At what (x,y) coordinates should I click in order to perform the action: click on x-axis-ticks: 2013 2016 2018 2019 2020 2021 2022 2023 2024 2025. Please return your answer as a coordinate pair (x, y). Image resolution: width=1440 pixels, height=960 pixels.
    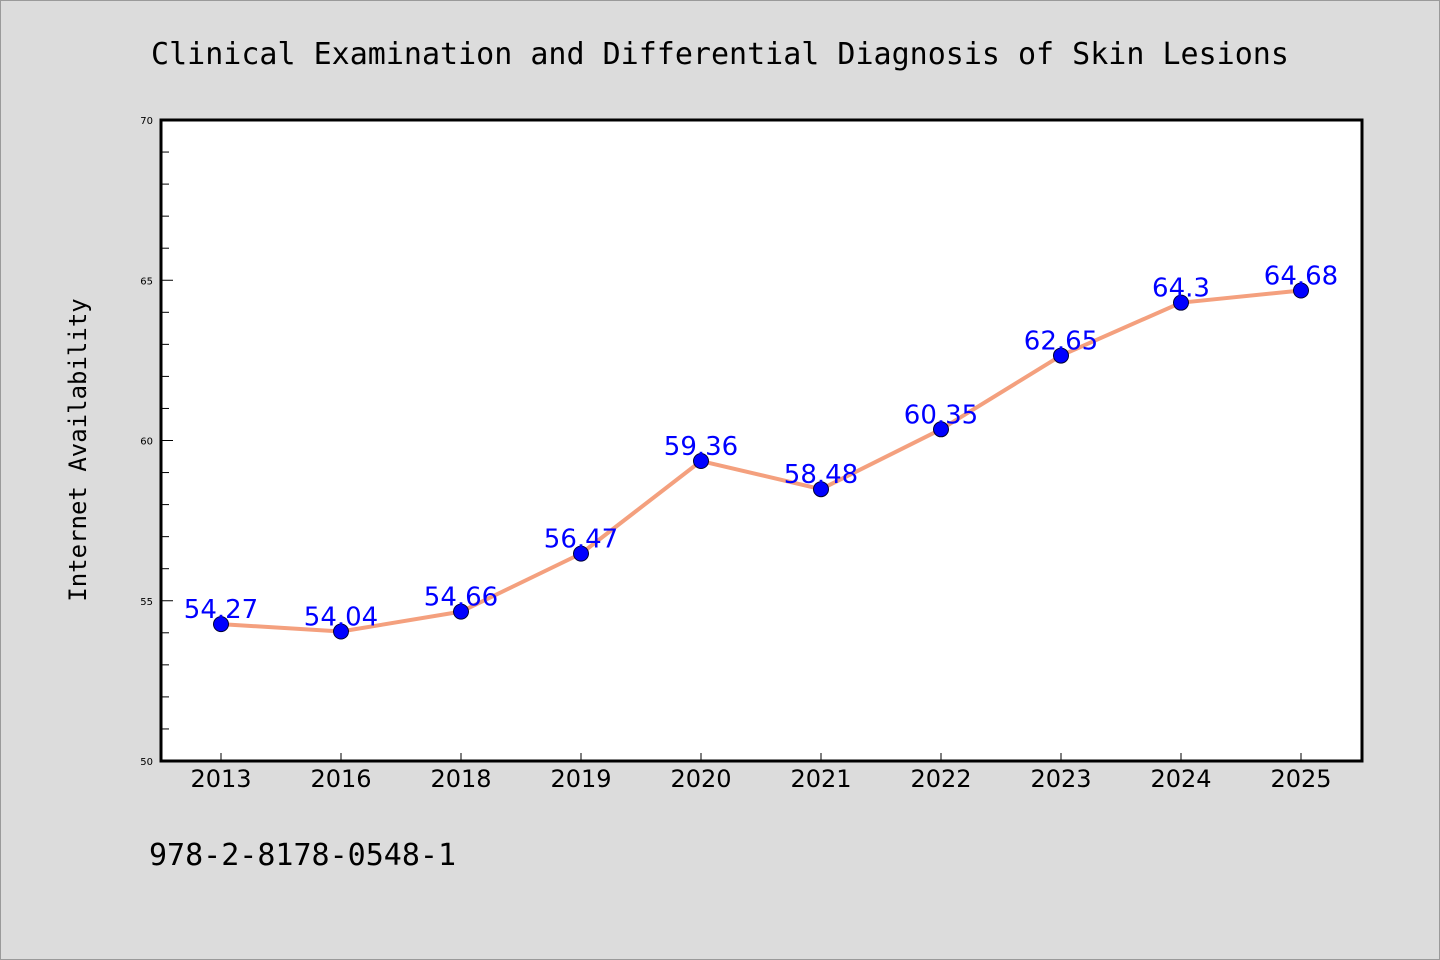
    Looking at the image, I should click on (761, 773).